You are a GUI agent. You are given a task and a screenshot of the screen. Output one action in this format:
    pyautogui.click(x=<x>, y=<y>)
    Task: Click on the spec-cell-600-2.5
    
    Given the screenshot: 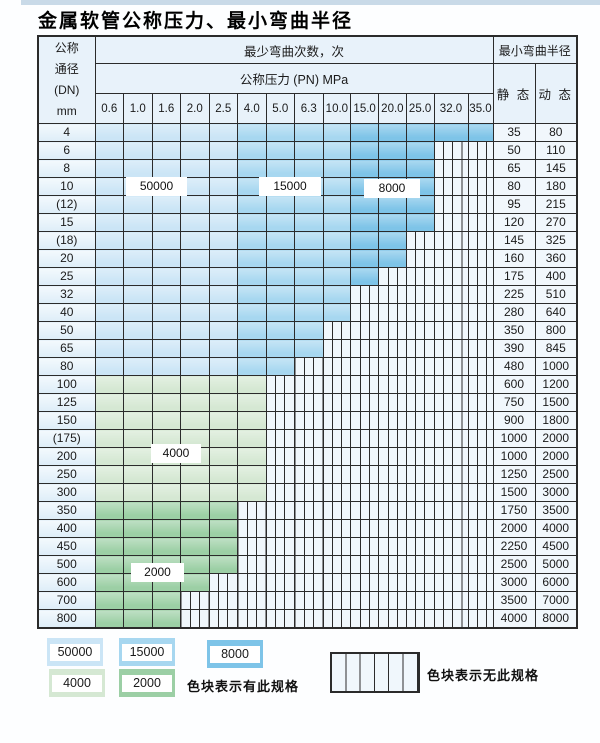 What is the action you would take?
    pyautogui.click(x=223, y=582)
    